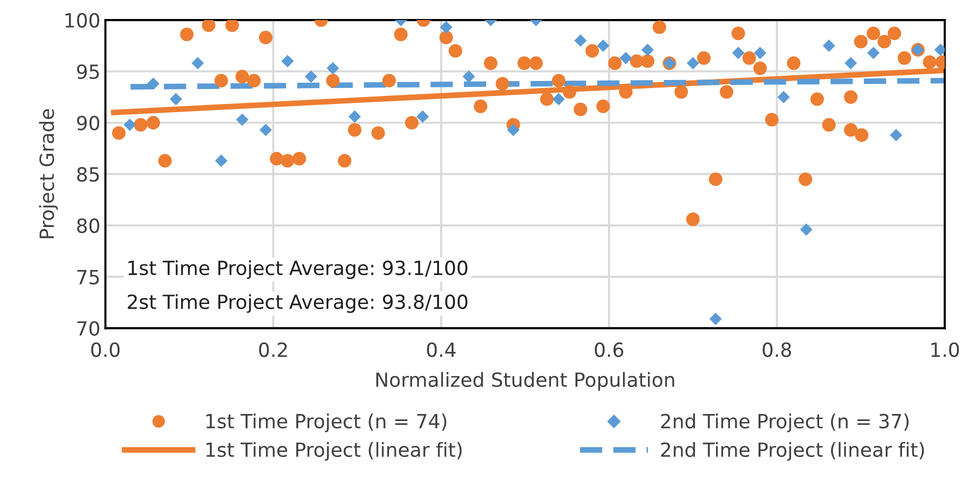 Image resolution: width=967 pixels, height=501 pixels. What do you see at coordinates (785, 422) in the screenshot?
I see `legend-label: 2nd Time Project (n = 37)` at bounding box center [785, 422].